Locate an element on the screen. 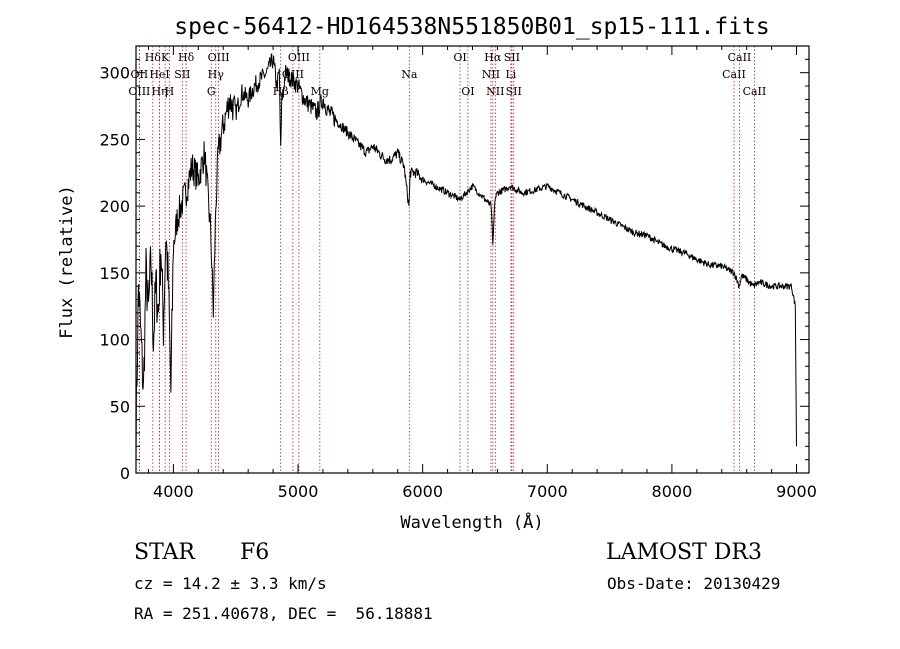 The image size is (900, 649). redshift-text: cz = 14.2 ± 3.3 km/s is located at coordinates (230, 583).